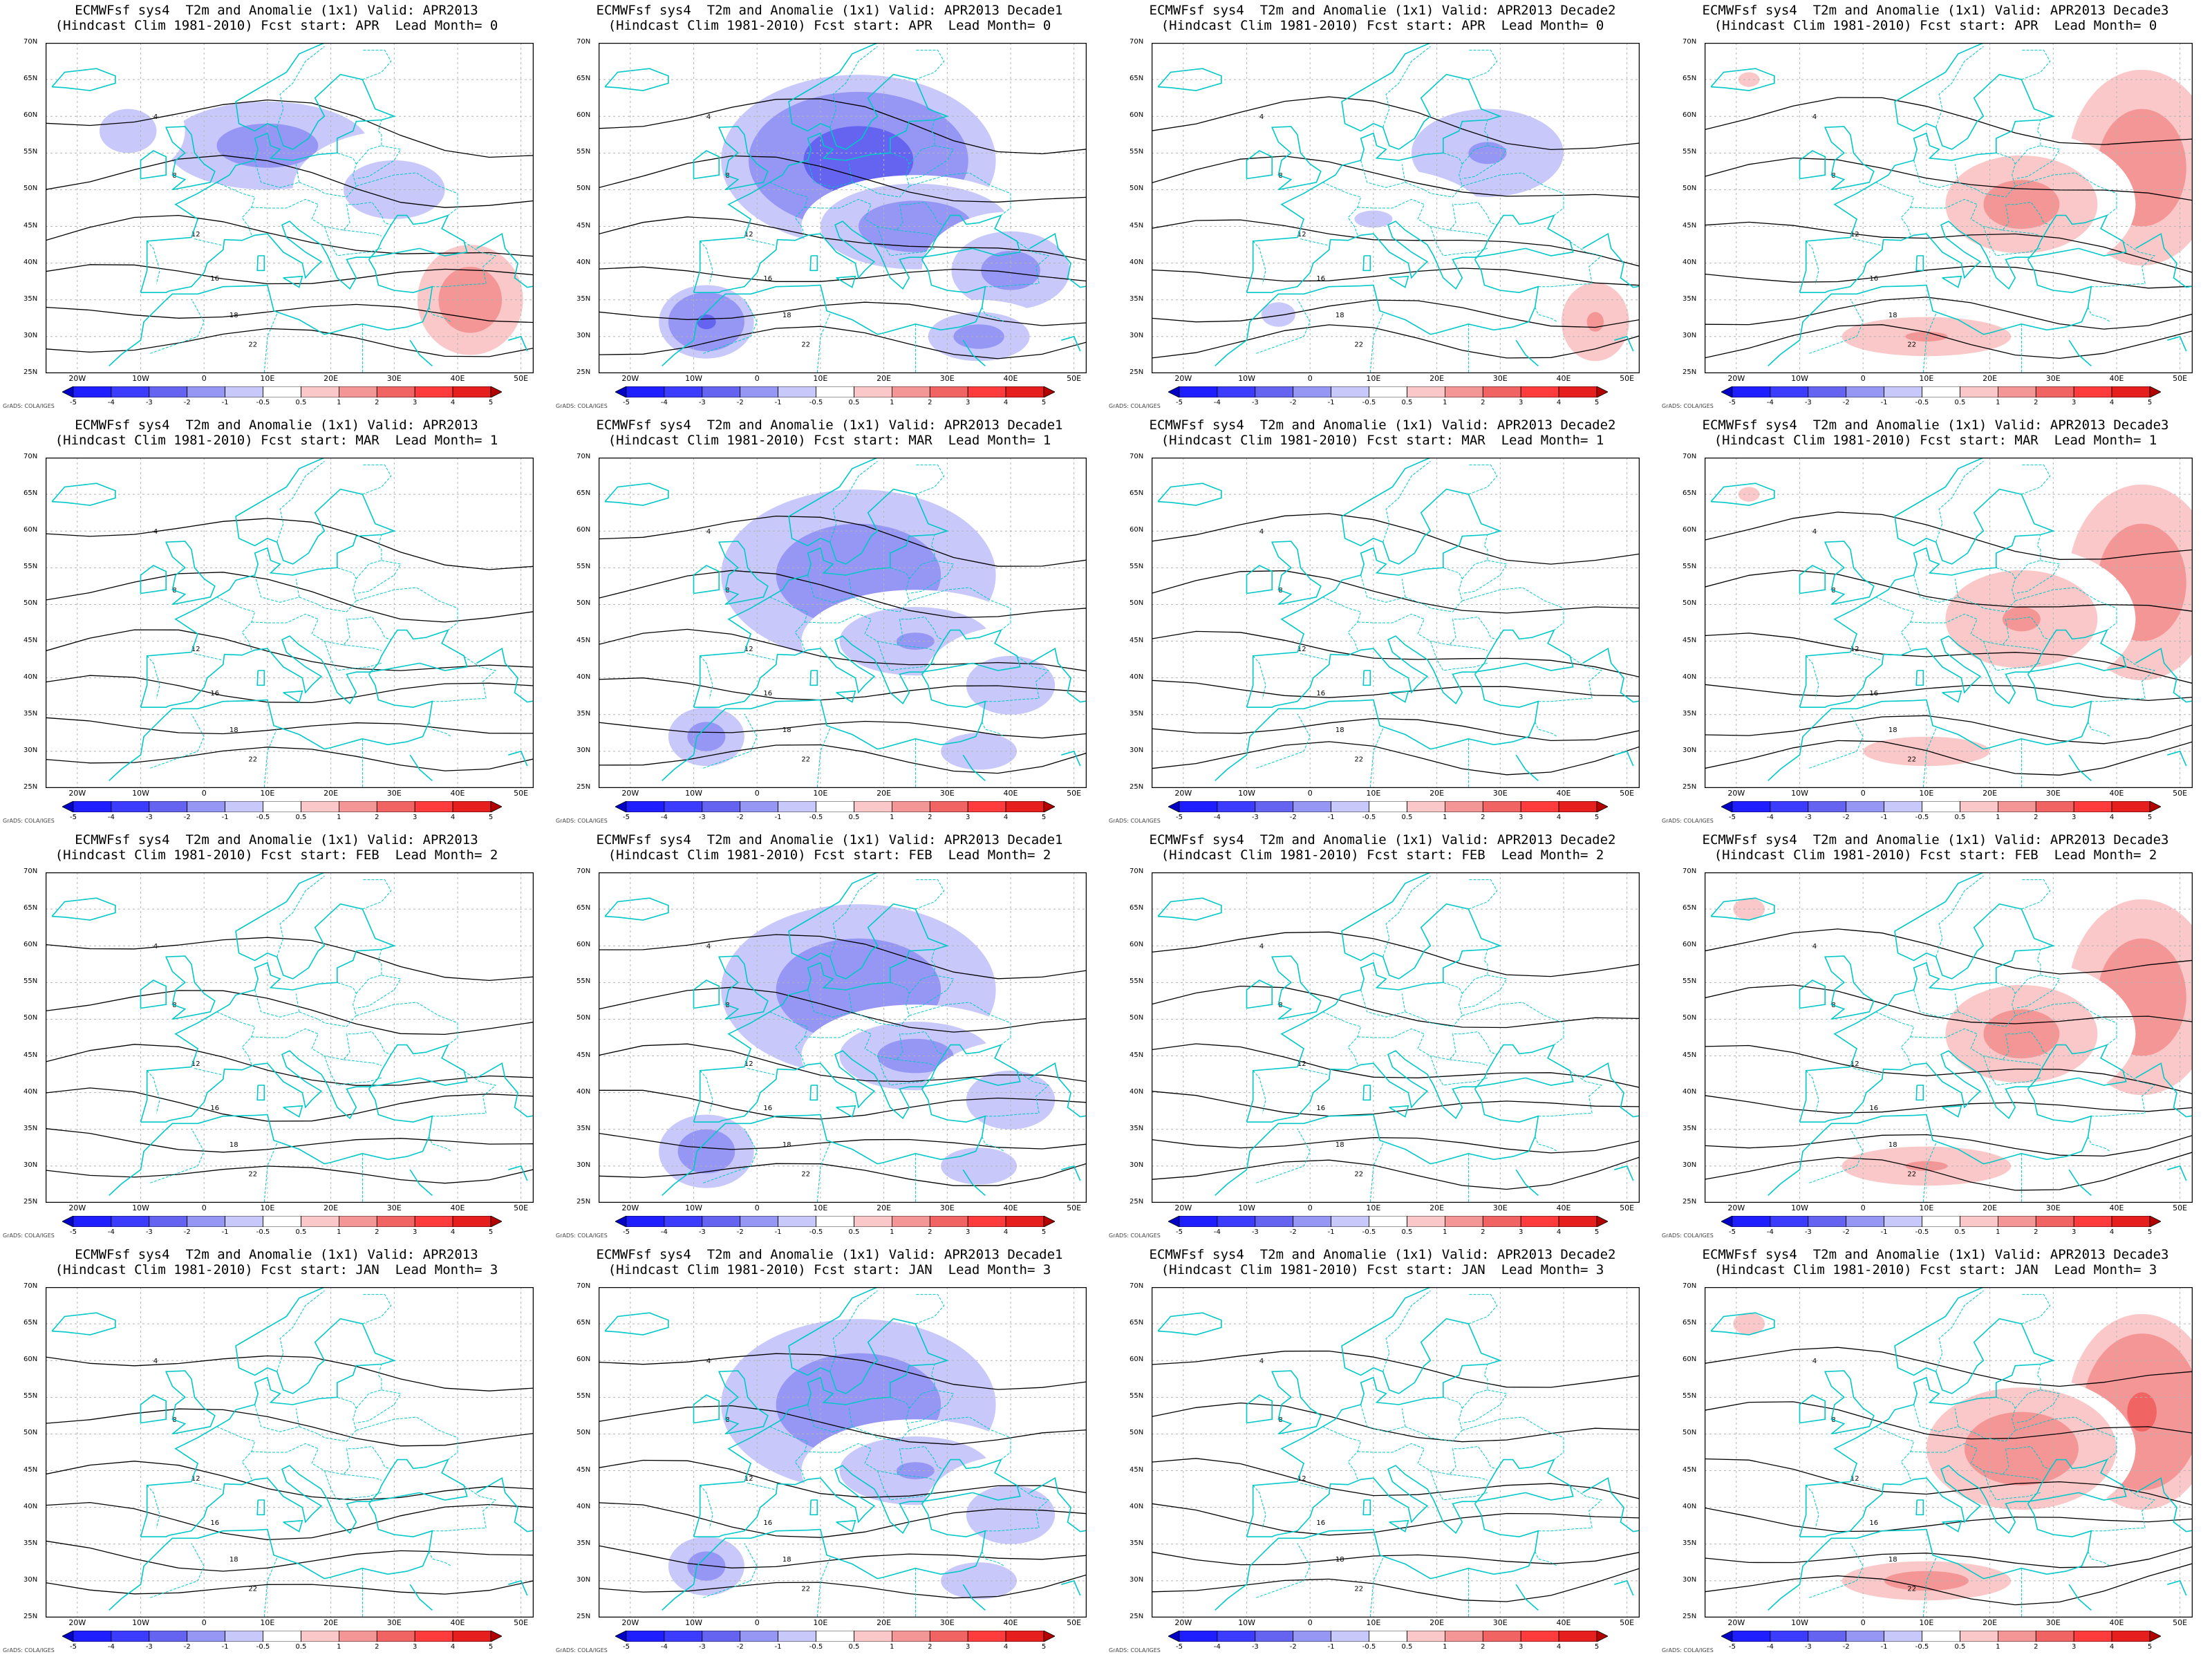 This screenshot has height=1659, width=2212. I want to click on longitude-tick-label: 10E, so click(267, 793).